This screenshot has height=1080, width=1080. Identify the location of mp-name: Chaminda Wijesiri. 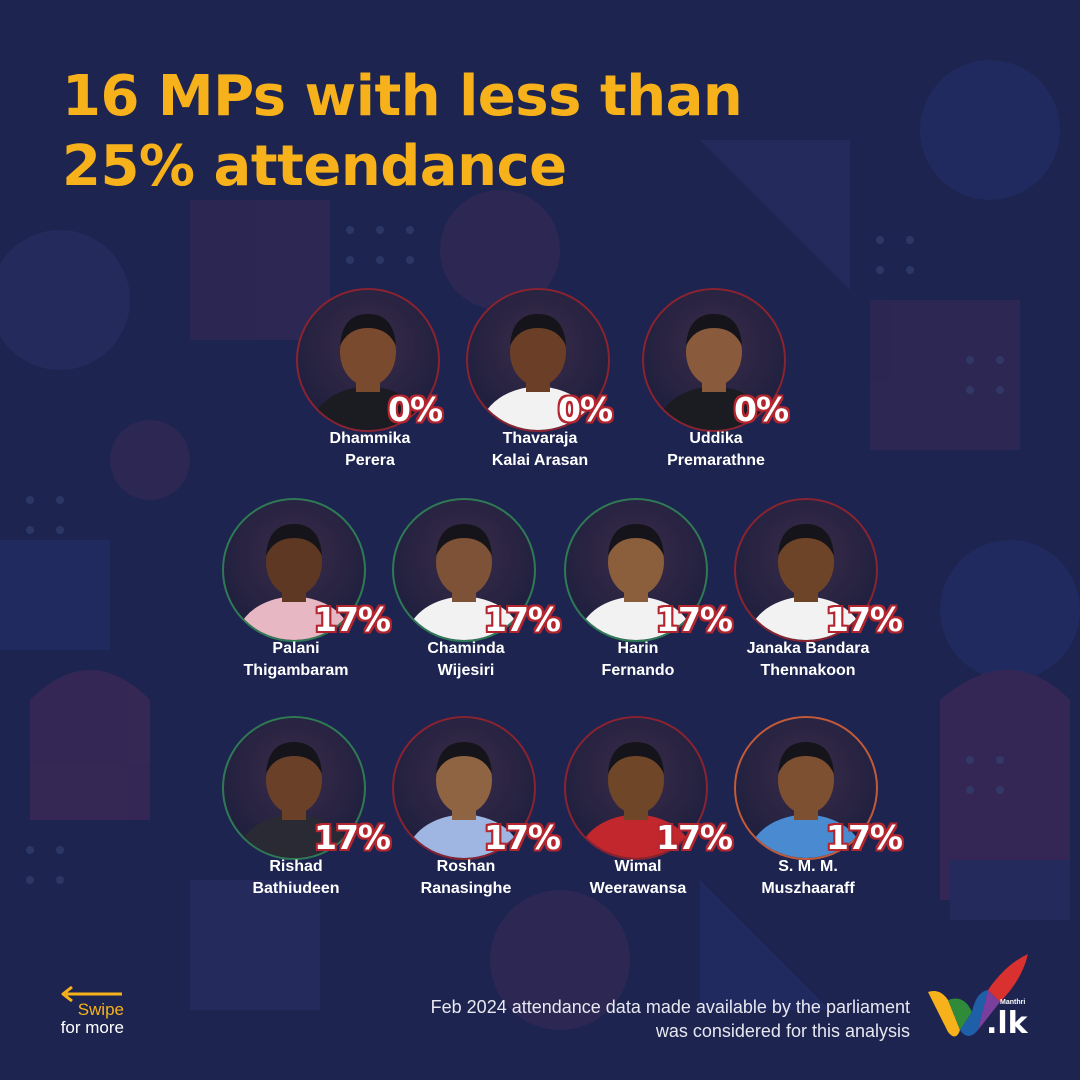
(466, 660).